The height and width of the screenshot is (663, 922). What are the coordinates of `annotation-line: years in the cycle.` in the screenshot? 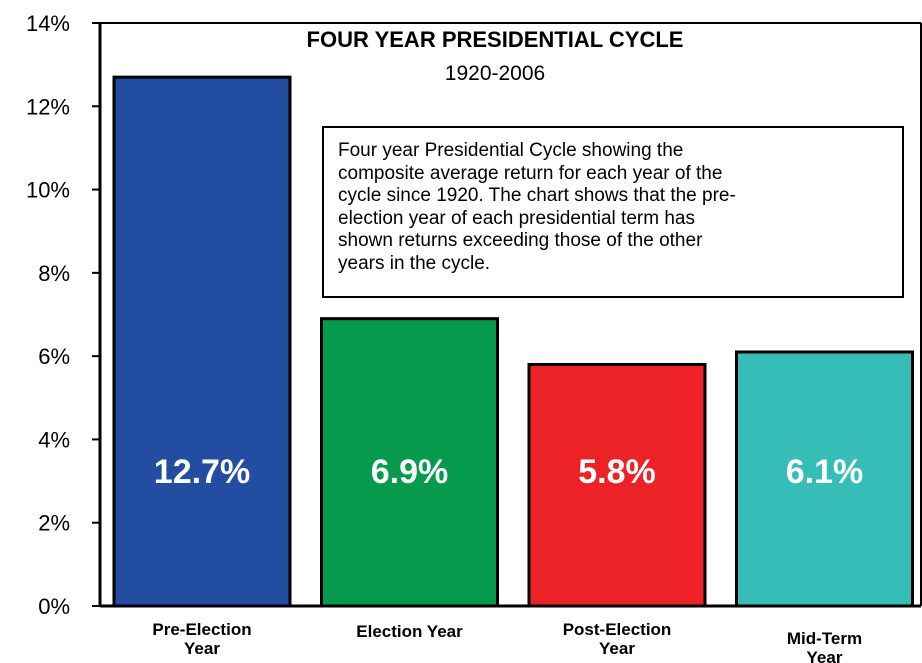 It's located at (414, 263).